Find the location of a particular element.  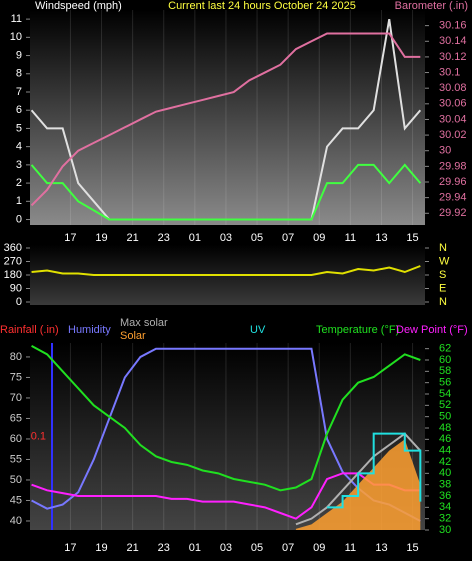

y2-tick-label: 29.92 is located at coordinates (453, 213).